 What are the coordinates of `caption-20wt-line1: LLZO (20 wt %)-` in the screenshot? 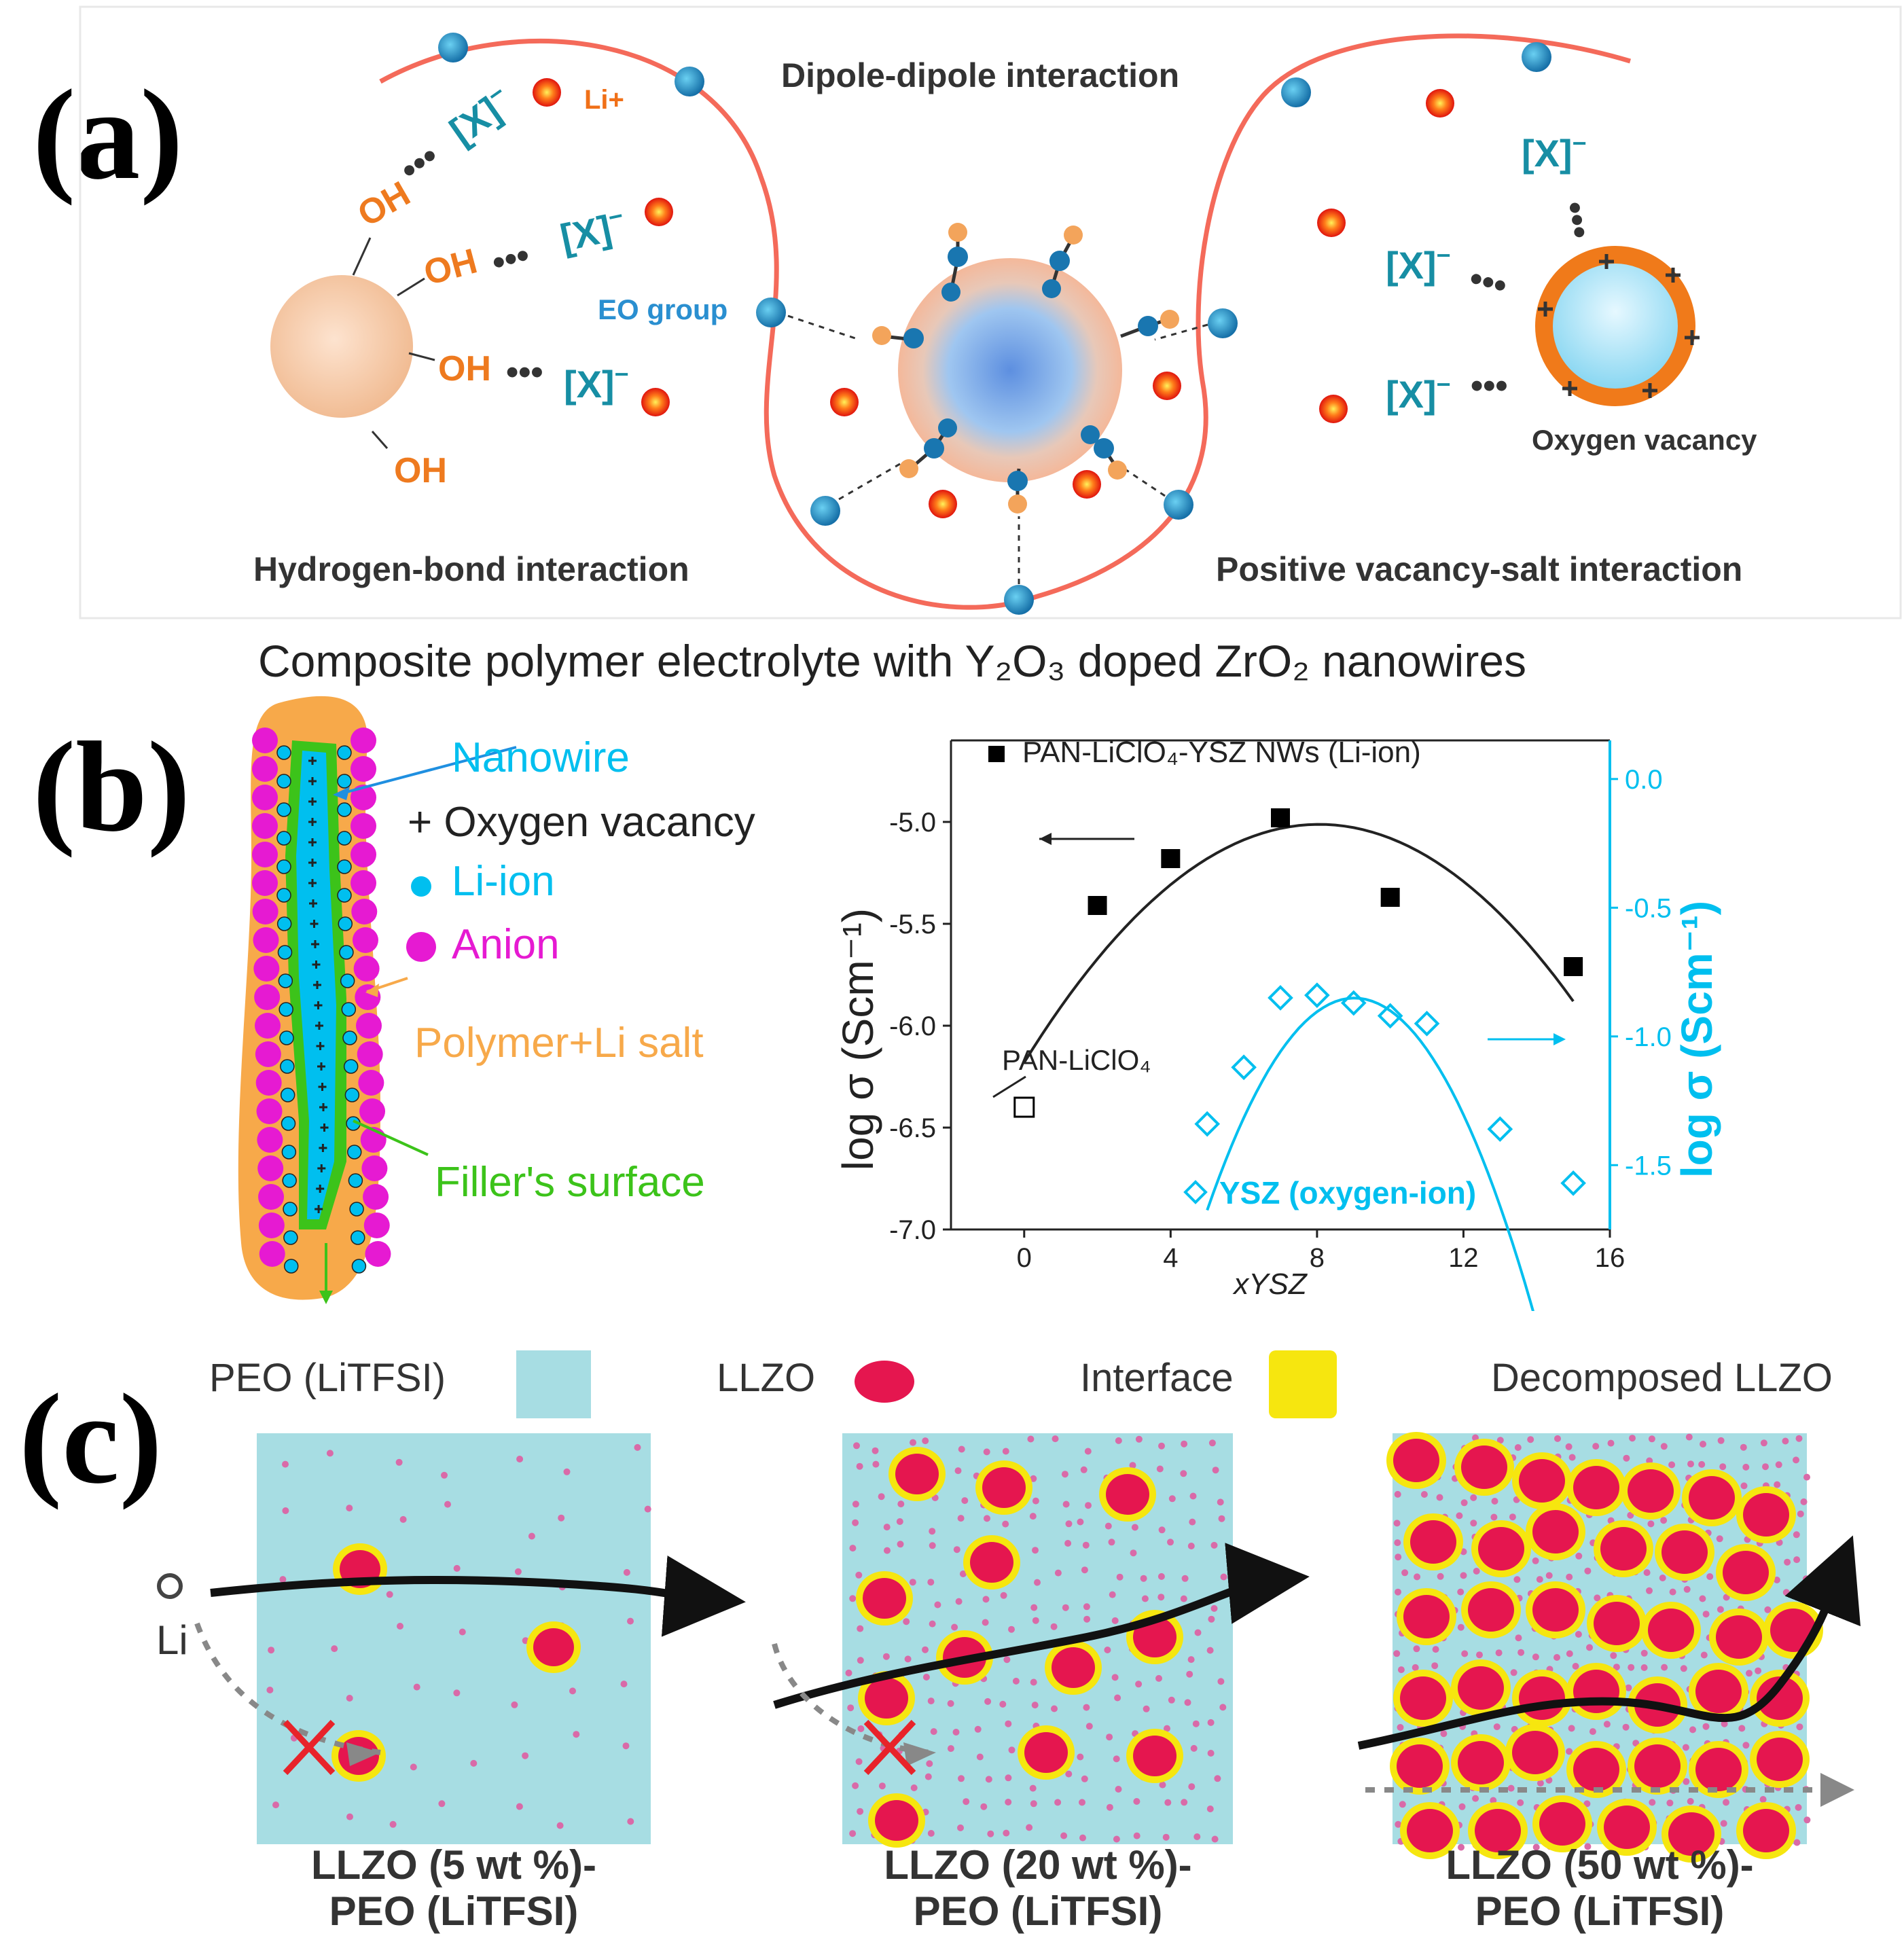 It's located at (1038, 1865).